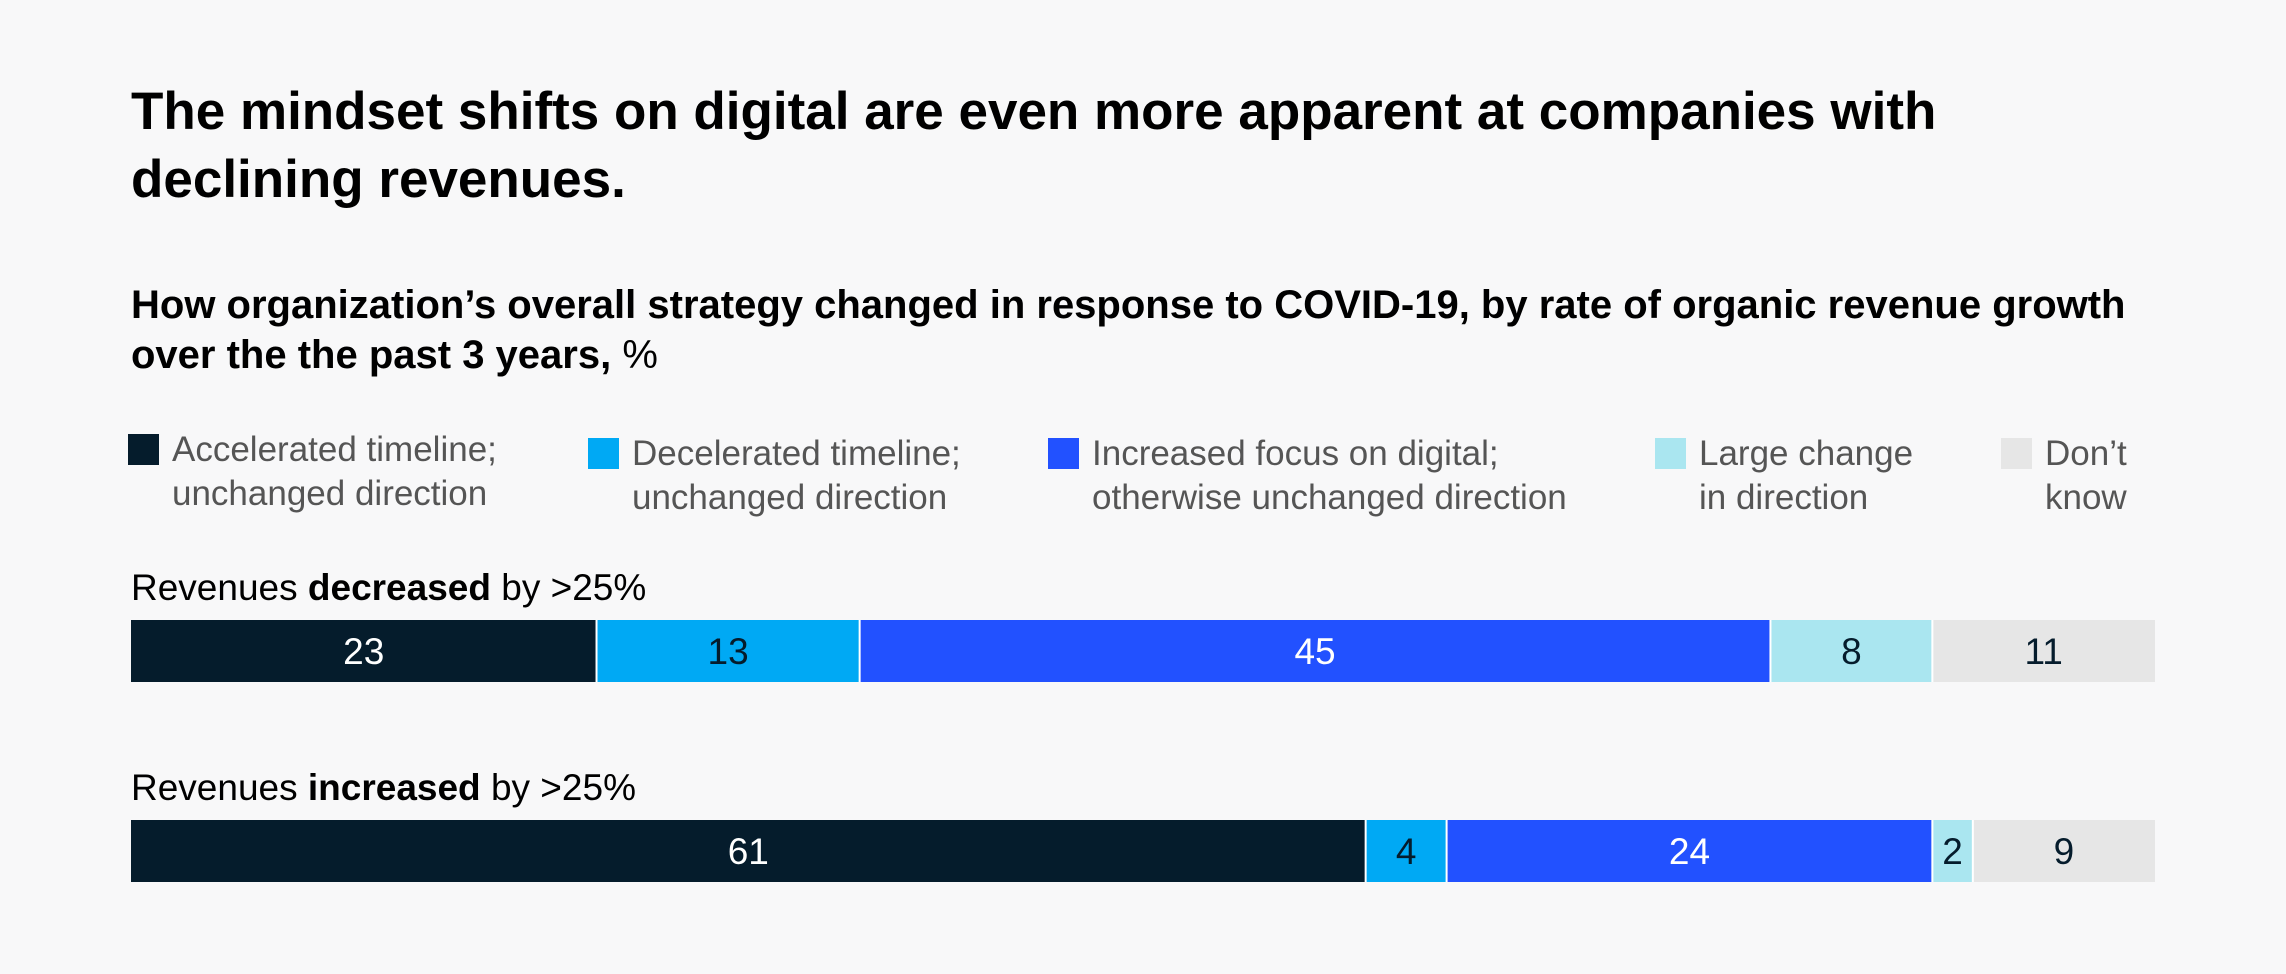 Image resolution: width=2286 pixels, height=974 pixels. I want to click on row-label-bold: decreased, so click(399, 587).